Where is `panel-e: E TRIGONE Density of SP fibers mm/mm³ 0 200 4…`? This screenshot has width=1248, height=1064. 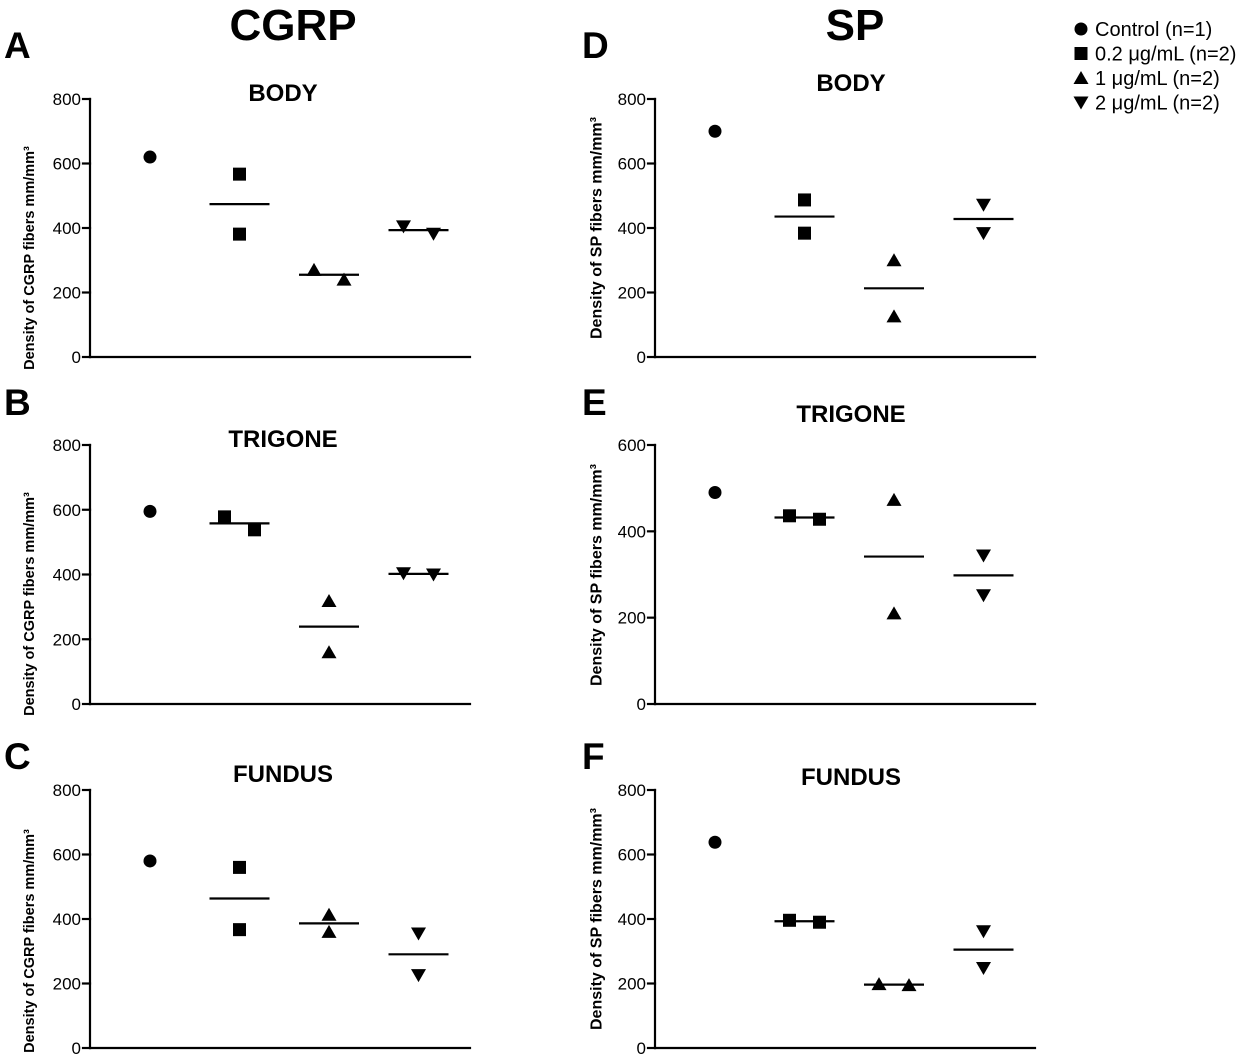
panel-e: E TRIGONE Density of SP fibers mm/mm³ 0 200 4… is located at coordinates (809, 548).